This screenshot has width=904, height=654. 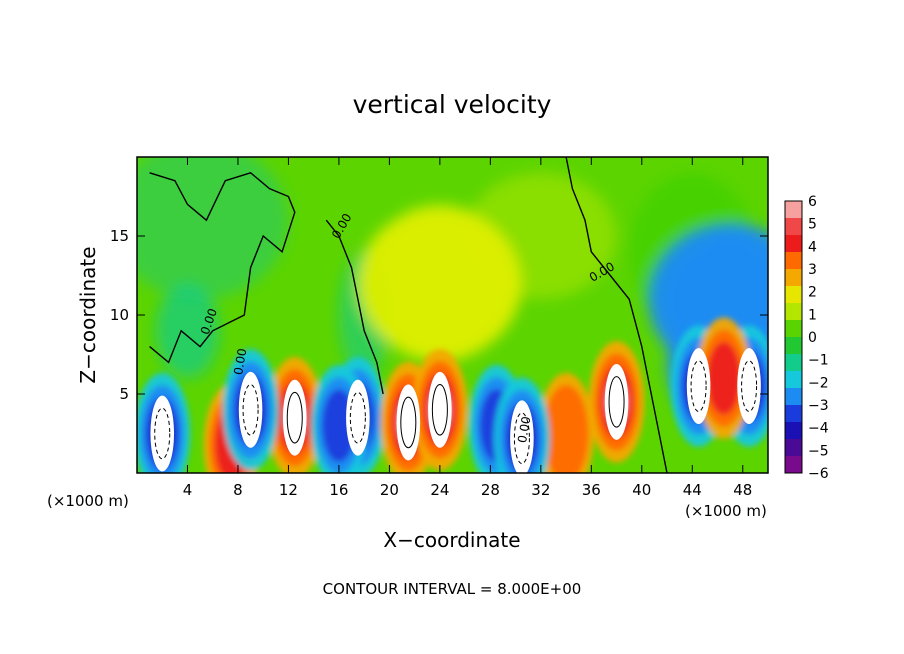 I want to click on x-unit-left: (×1000 m), so click(x=88, y=501).